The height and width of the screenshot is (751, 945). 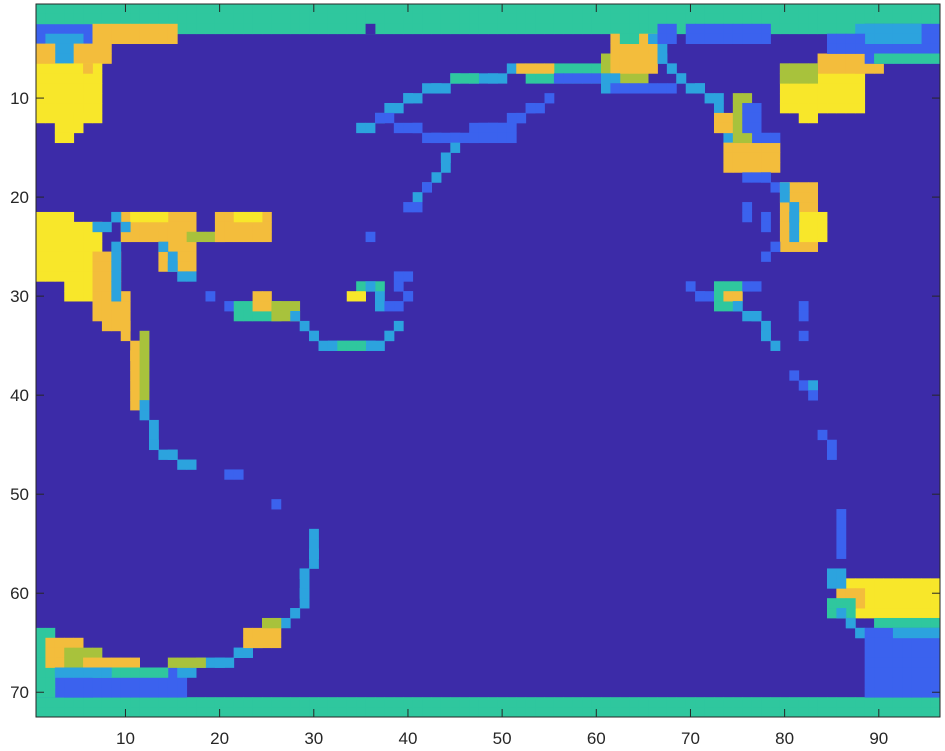 What do you see at coordinates (125, 336) in the screenshot?
I see `west-chain` at bounding box center [125, 336].